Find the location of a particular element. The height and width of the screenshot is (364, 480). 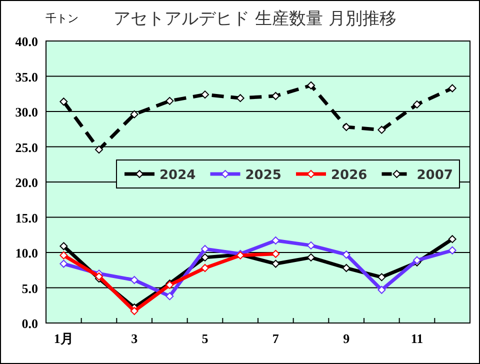

y-tick-label: 10.0 is located at coordinates (26, 253).